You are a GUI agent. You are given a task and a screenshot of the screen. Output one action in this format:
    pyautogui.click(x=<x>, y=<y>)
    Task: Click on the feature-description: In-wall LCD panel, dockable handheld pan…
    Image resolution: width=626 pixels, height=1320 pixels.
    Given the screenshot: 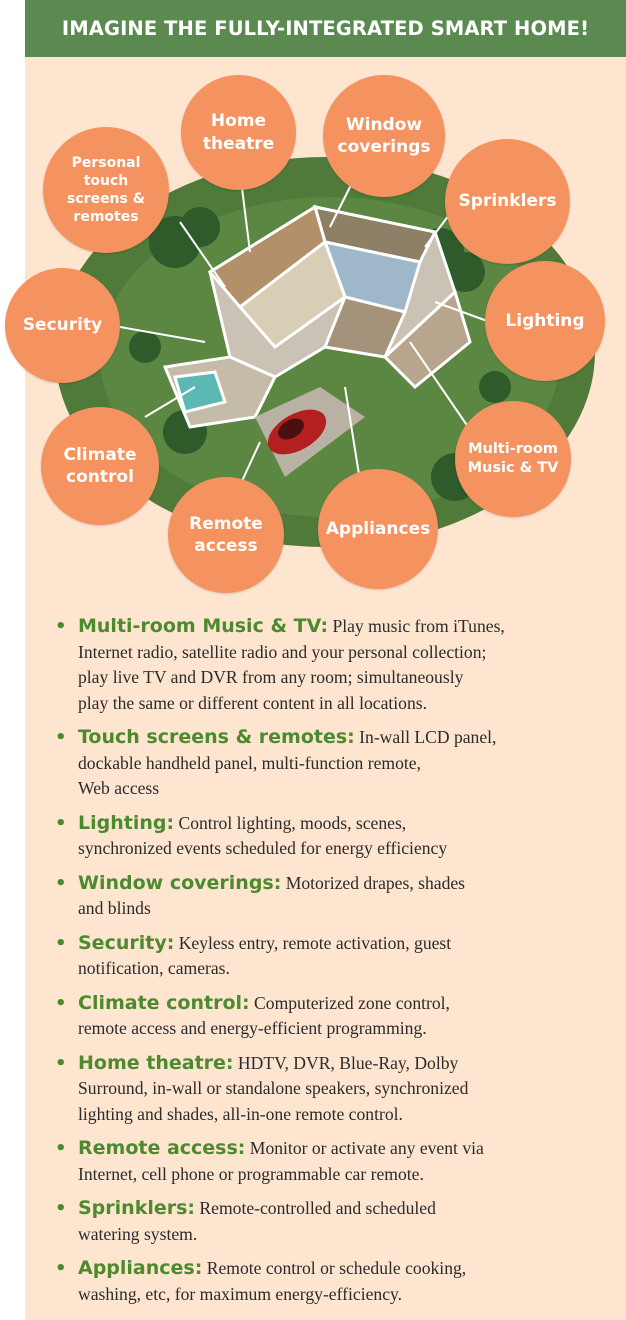 What is the action you would take?
    pyautogui.click(x=287, y=762)
    